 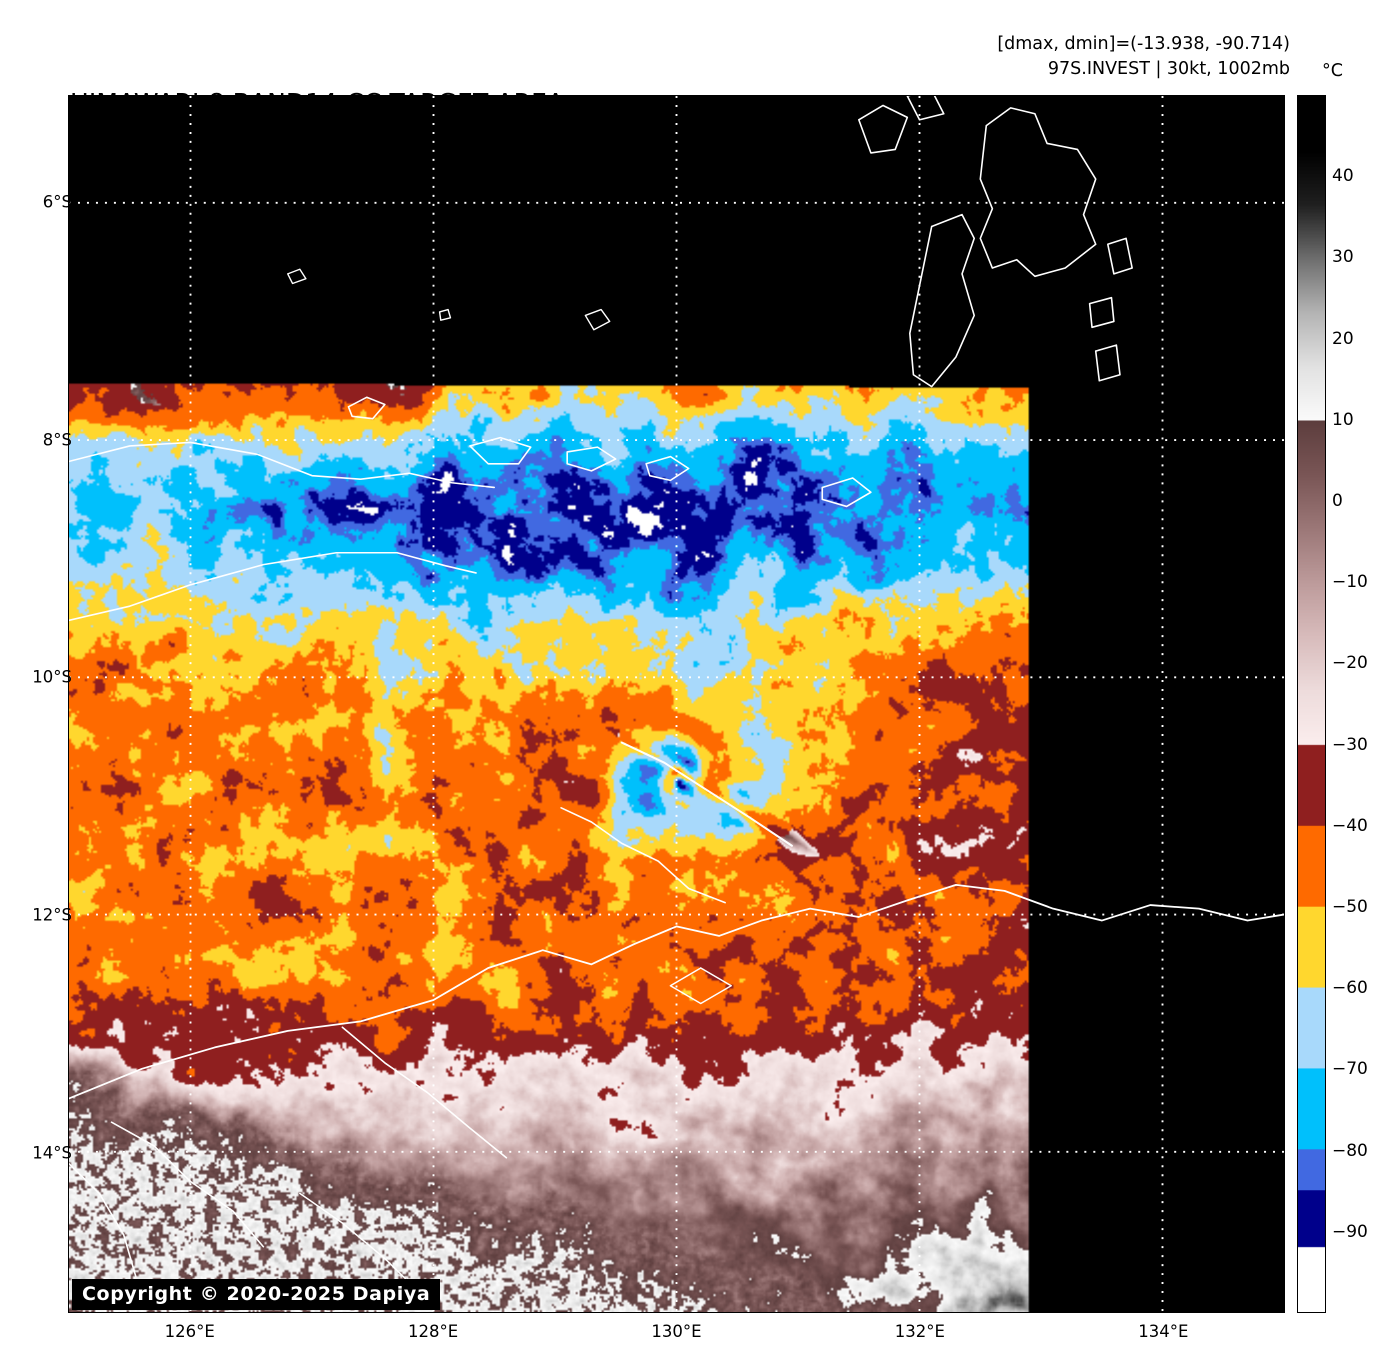 I want to click on y-axis-tick-label: 14°S, so click(x=52, y=1153).